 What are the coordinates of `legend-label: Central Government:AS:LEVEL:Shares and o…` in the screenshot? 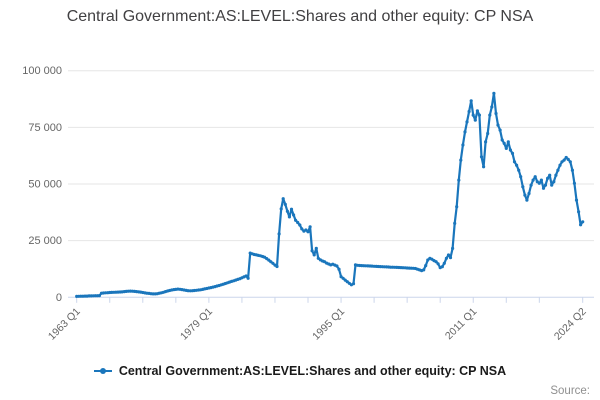 It's located at (312, 371).